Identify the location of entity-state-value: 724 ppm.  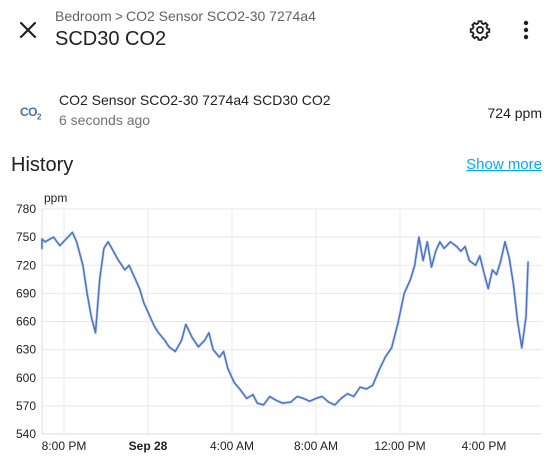
(514, 113).